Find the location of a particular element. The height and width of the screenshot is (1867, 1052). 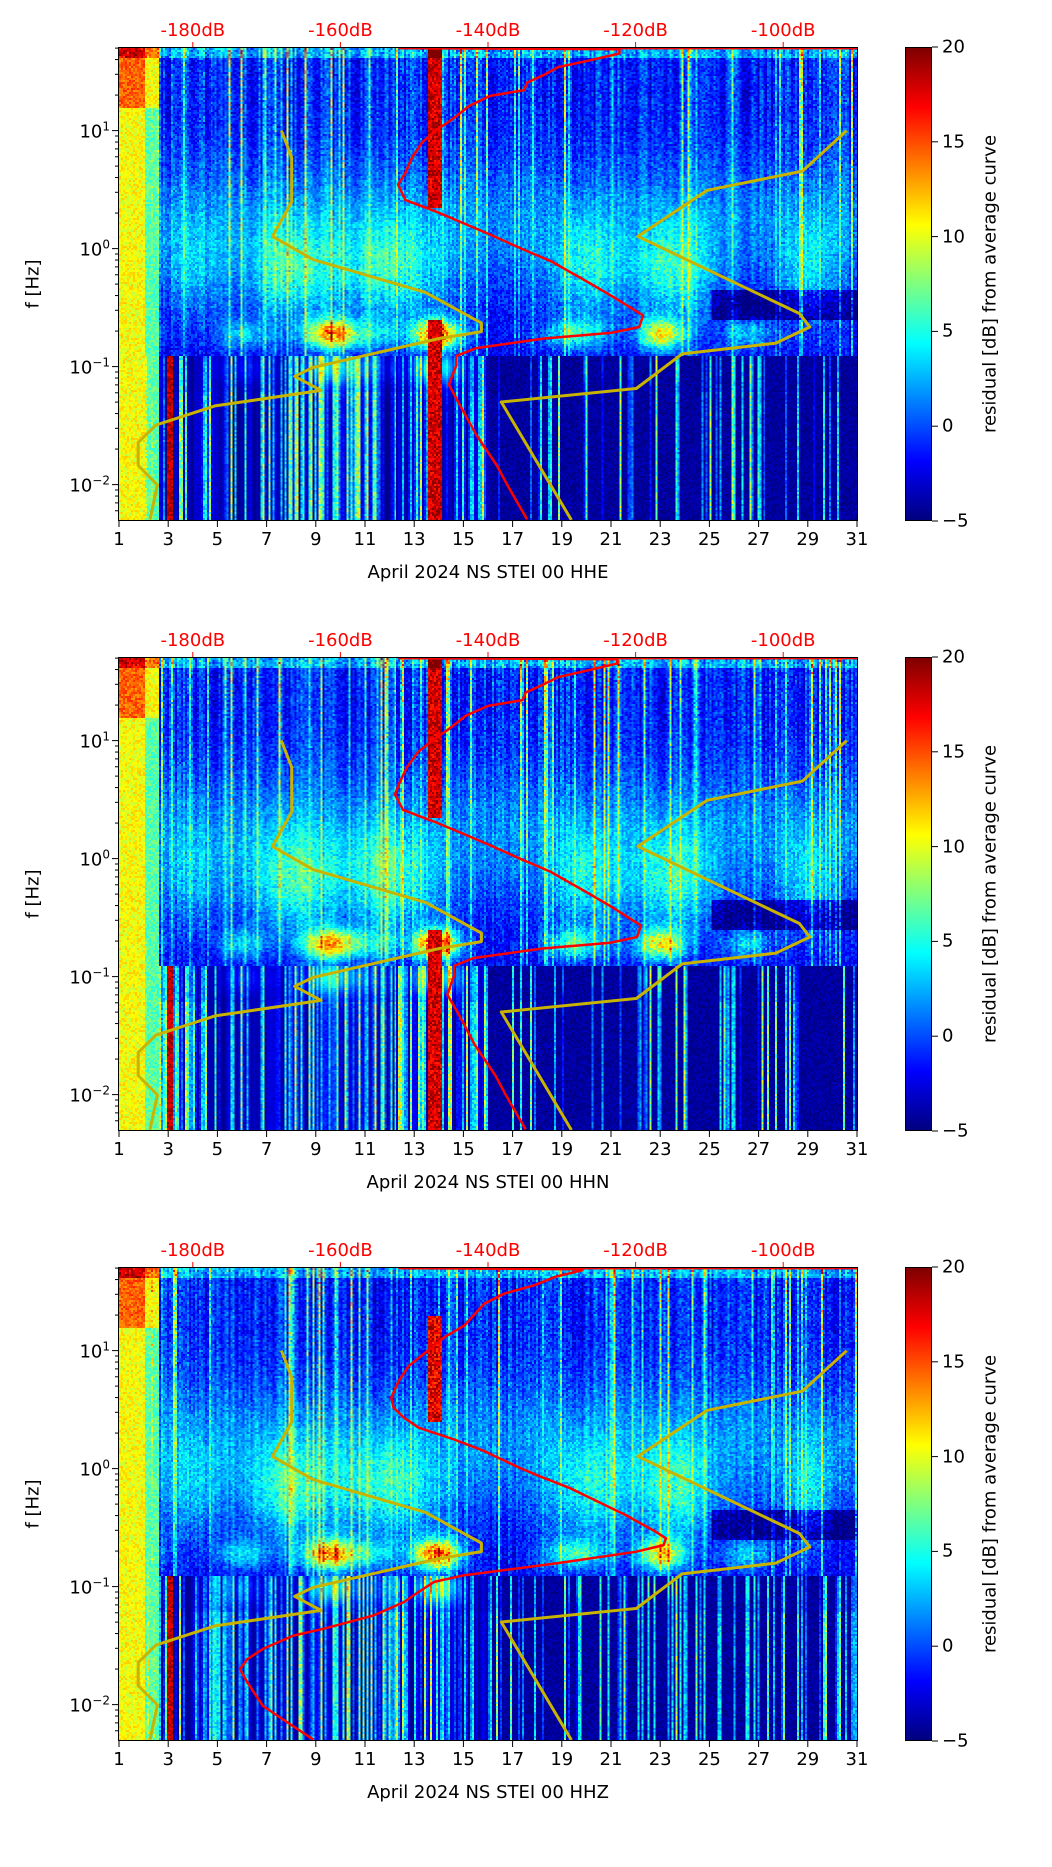

x-tick-label: 19 is located at coordinates (562, 1759).